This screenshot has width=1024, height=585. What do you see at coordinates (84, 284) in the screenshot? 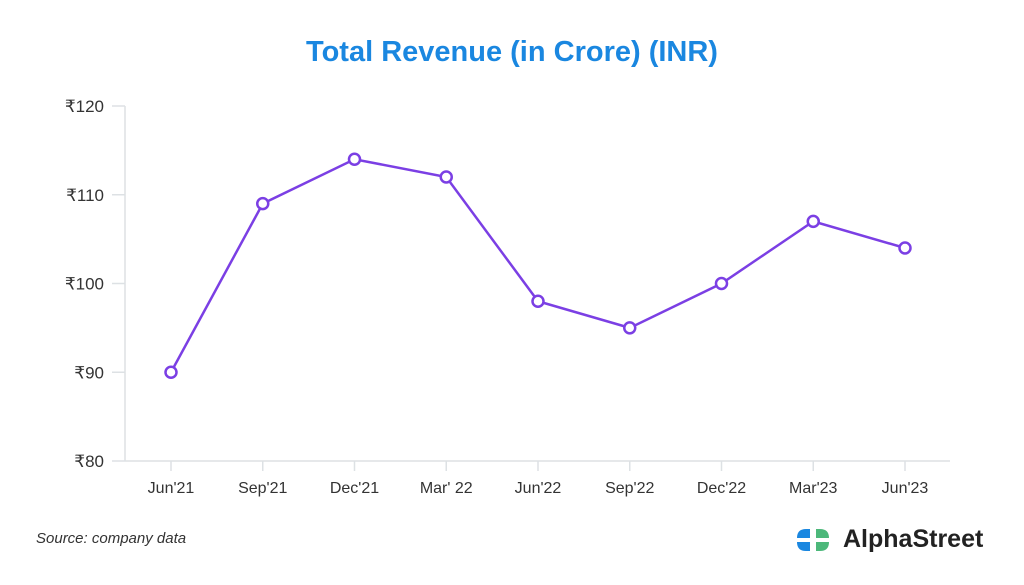
I see `y-tick-label: ₹100` at bounding box center [84, 284].